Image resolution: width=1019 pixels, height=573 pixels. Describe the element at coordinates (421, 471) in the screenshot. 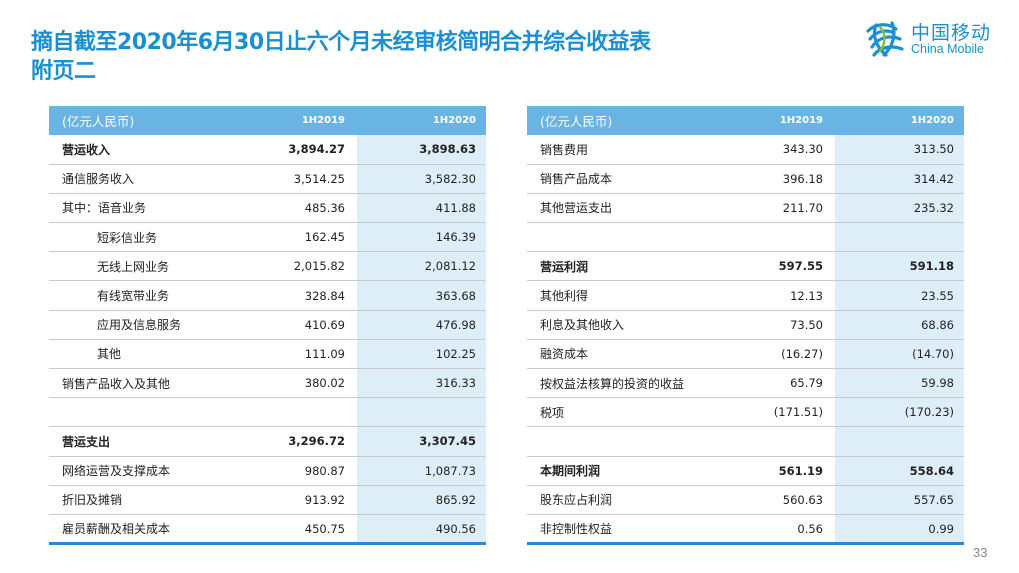

I see `value-1h2020: 1,087.73` at that location.